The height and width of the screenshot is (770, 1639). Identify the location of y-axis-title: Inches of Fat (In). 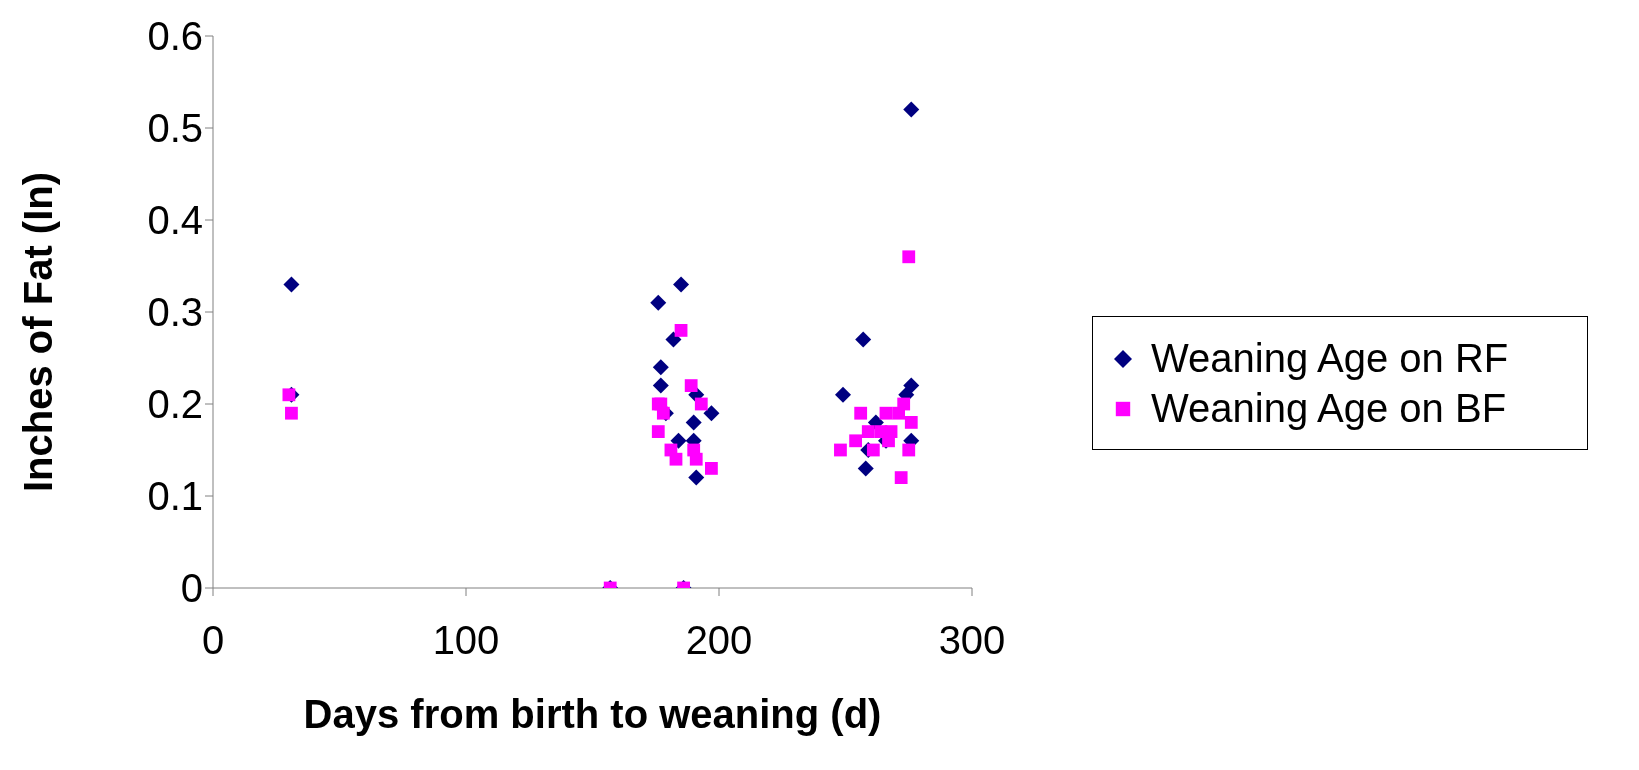
(38, 332).